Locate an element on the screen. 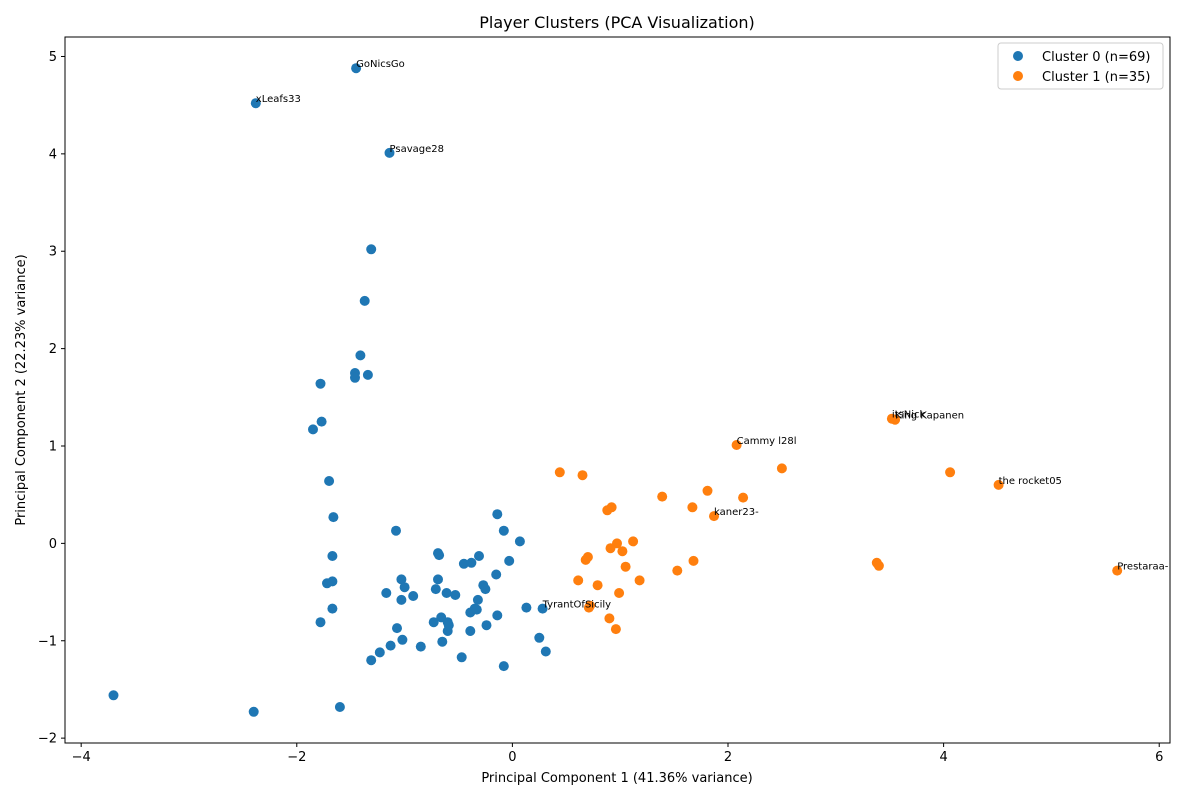 The height and width of the screenshot is (800, 1200). x-tick-label: −2 is located at coordinates (296, 757).